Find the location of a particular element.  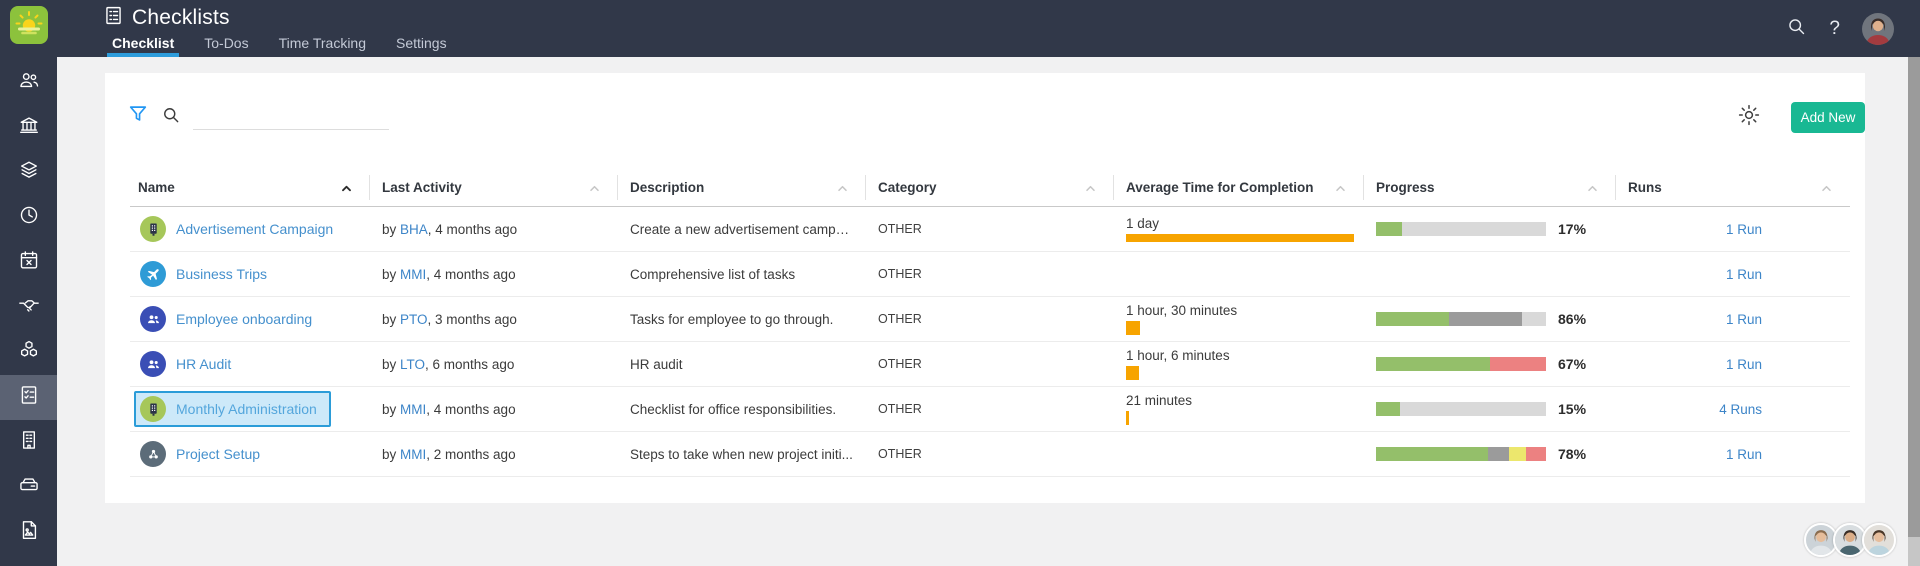

column-header-description: Description is located at coordinates (742, 187).